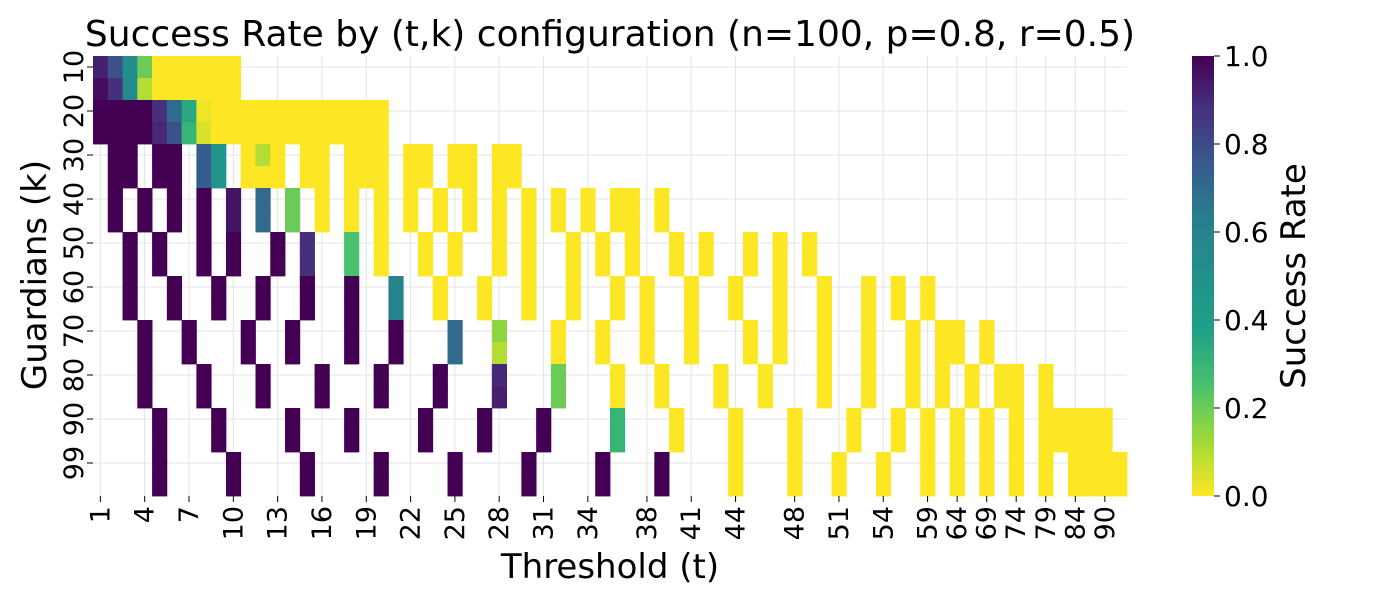  What do you see at coordinates (278, 523) in the screenshot?
I see `x-tick-label: 13` at bounding box center [278, 523].